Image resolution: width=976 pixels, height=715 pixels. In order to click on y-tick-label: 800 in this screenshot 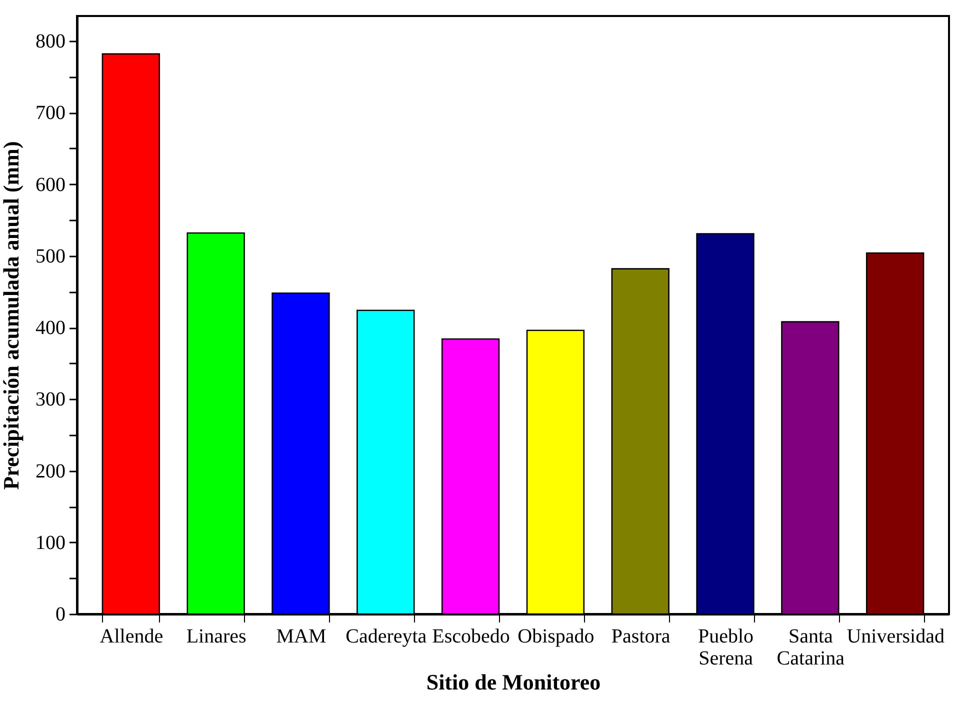, I will do `click(51, 41)`.